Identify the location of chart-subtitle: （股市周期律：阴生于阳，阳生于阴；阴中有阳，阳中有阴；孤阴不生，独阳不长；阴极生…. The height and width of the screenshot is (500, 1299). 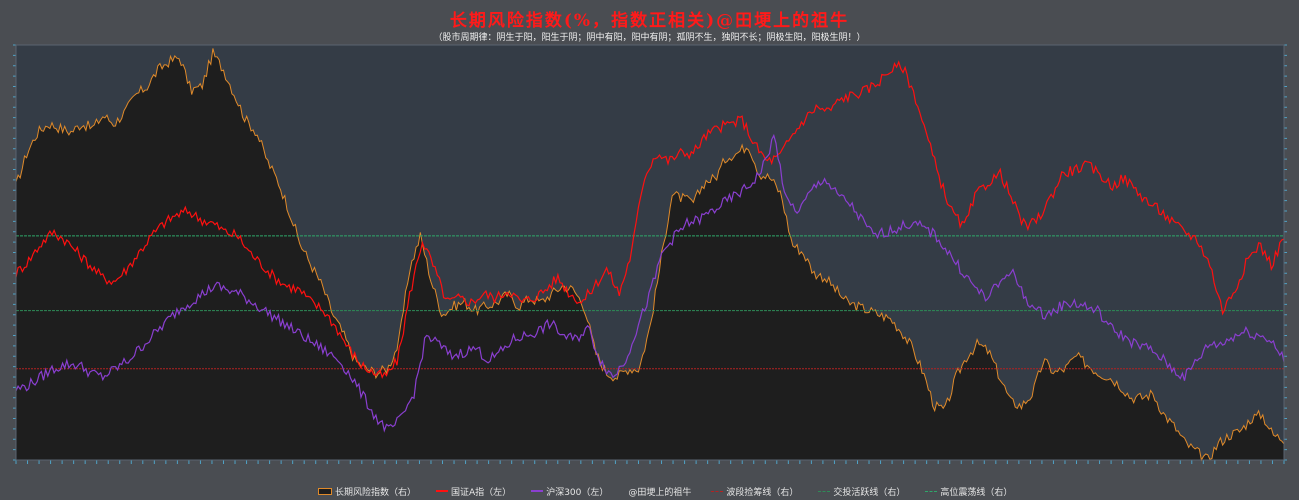
(649, 38).